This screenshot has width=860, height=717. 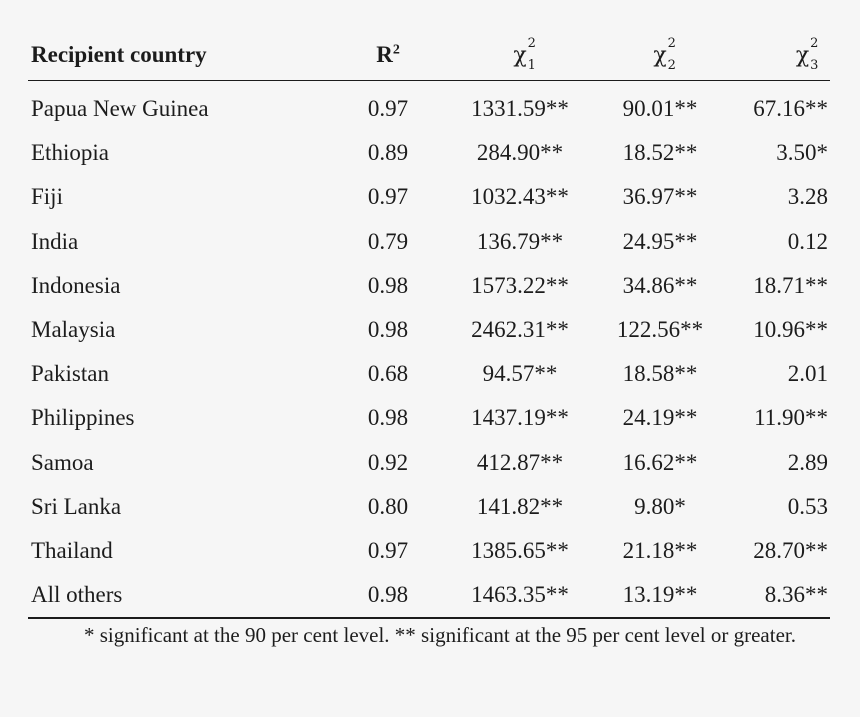 What do you see at coordinates (388, 374) in the screenshot?
I see `cell-r-squared: 0.68` at bounding box center [388, 374].